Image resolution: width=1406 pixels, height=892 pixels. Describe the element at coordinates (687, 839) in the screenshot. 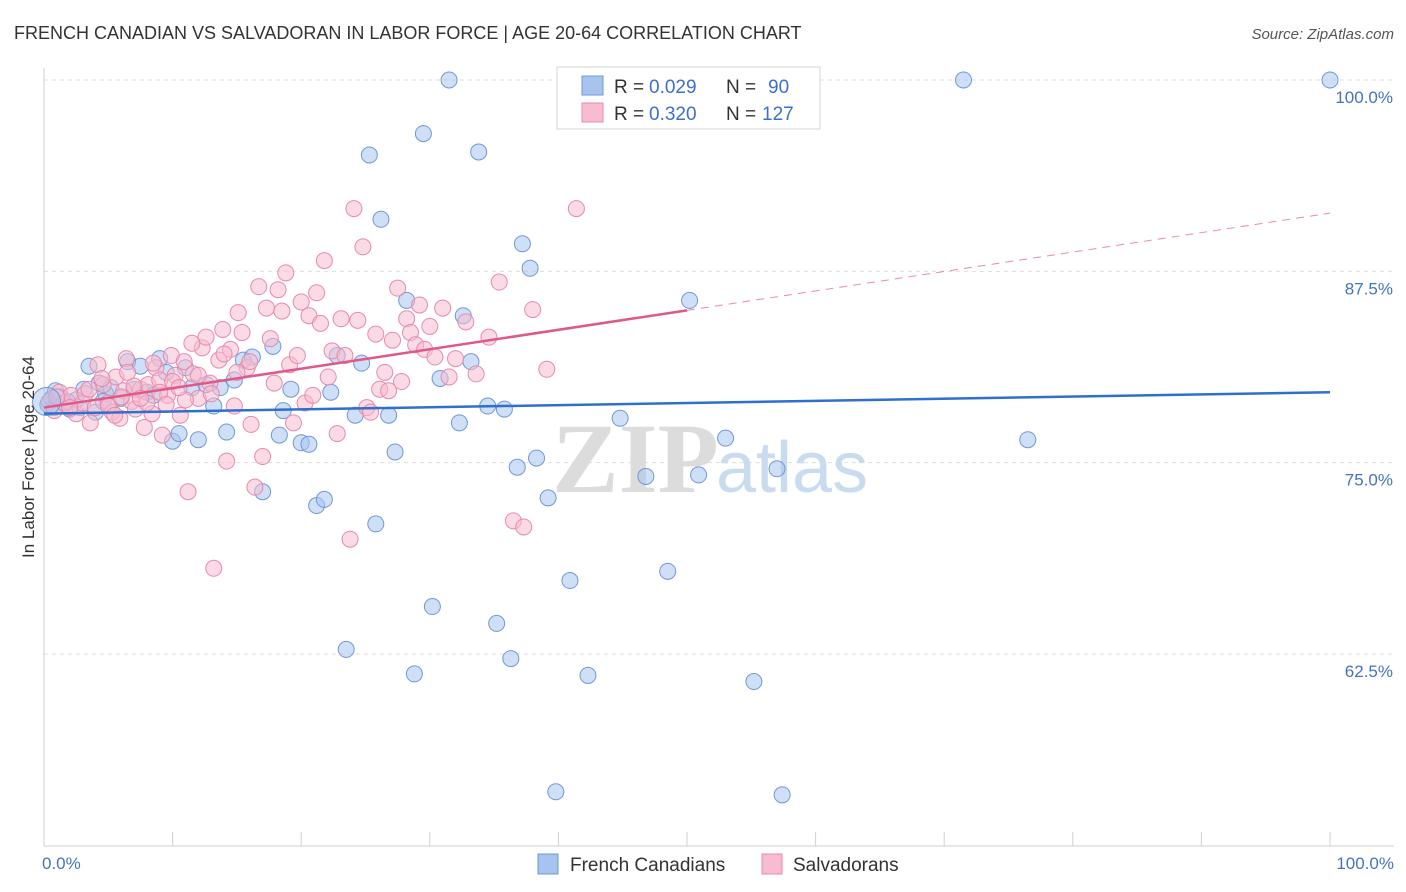

I see `x-tick-marks` at that location.